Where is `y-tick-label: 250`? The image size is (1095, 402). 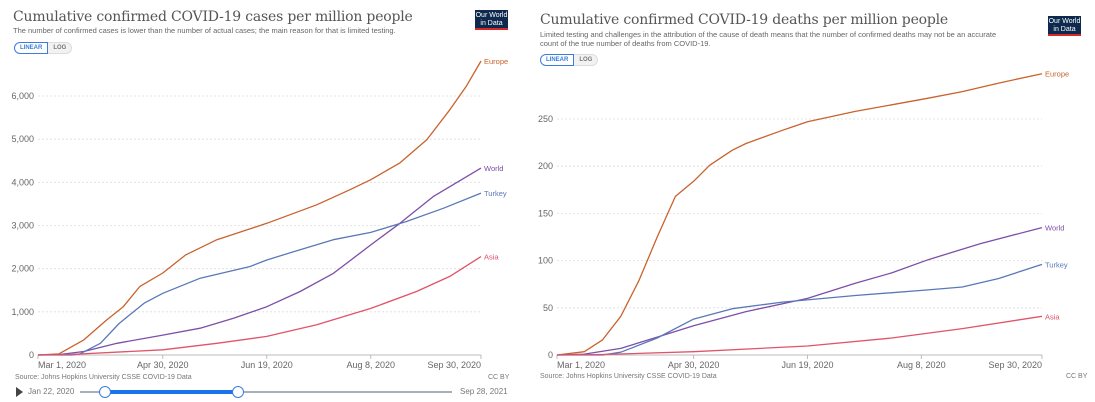 y-tick-label: 250 is located at coordinates (545, 119).